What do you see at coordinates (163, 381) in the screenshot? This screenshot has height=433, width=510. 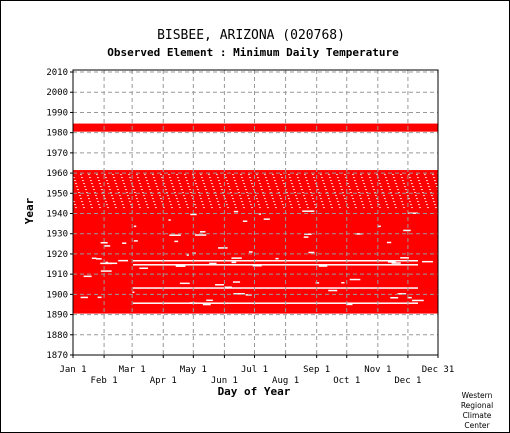 I see `x-tick-label: Apr 1` at bounding box center [163, 381].